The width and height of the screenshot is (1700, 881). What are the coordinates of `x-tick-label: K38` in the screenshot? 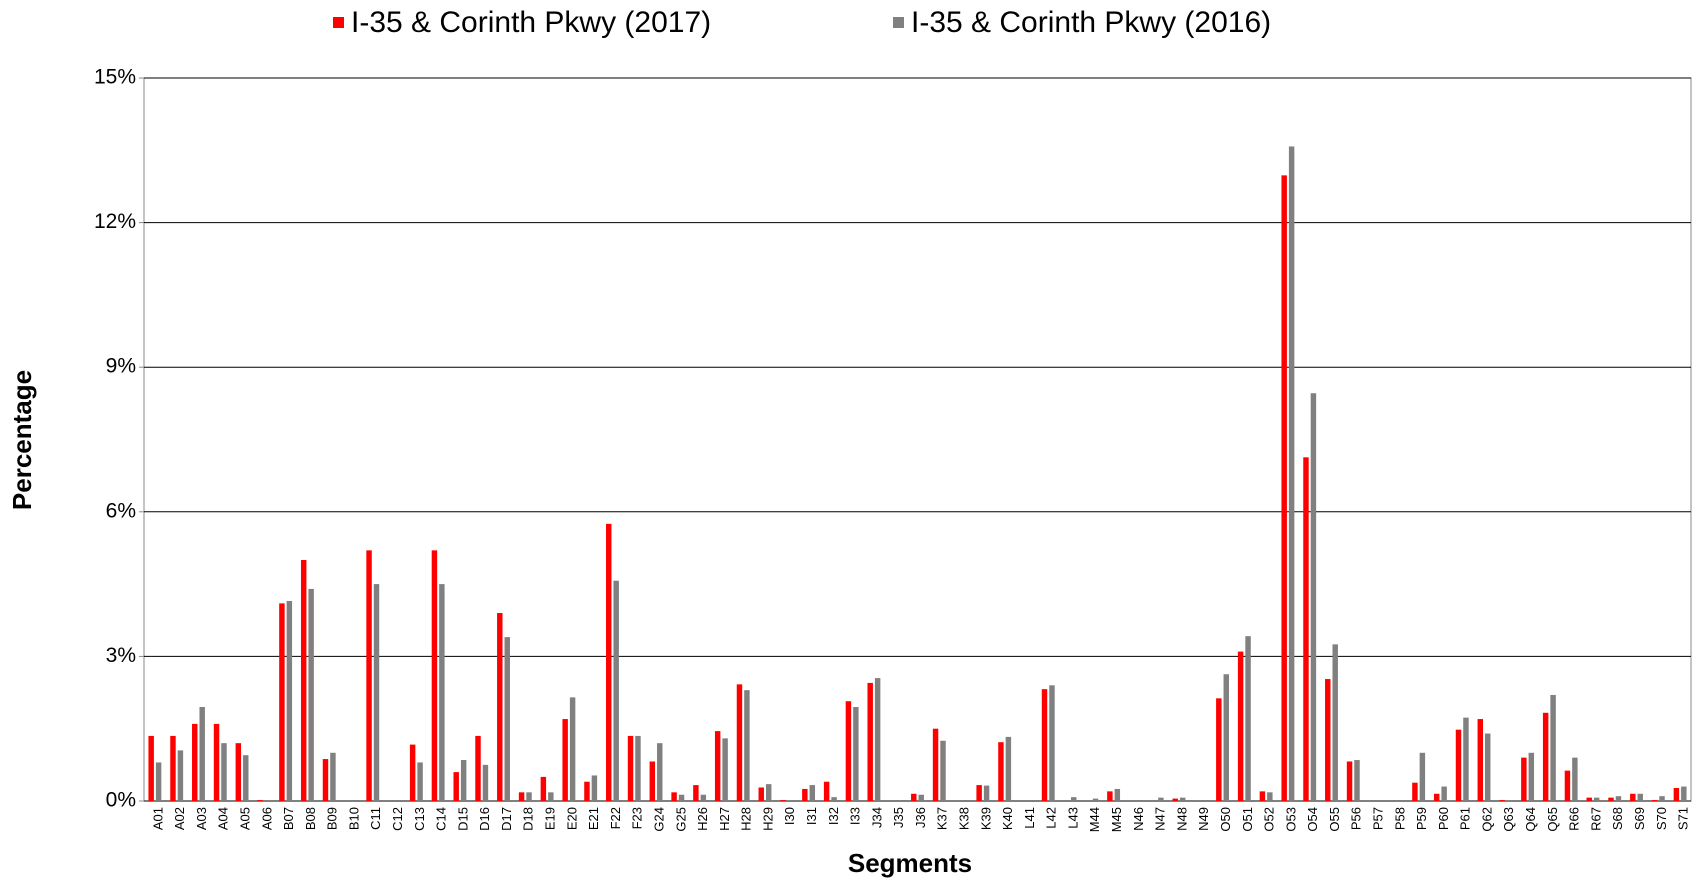 It's located at (964, 818).